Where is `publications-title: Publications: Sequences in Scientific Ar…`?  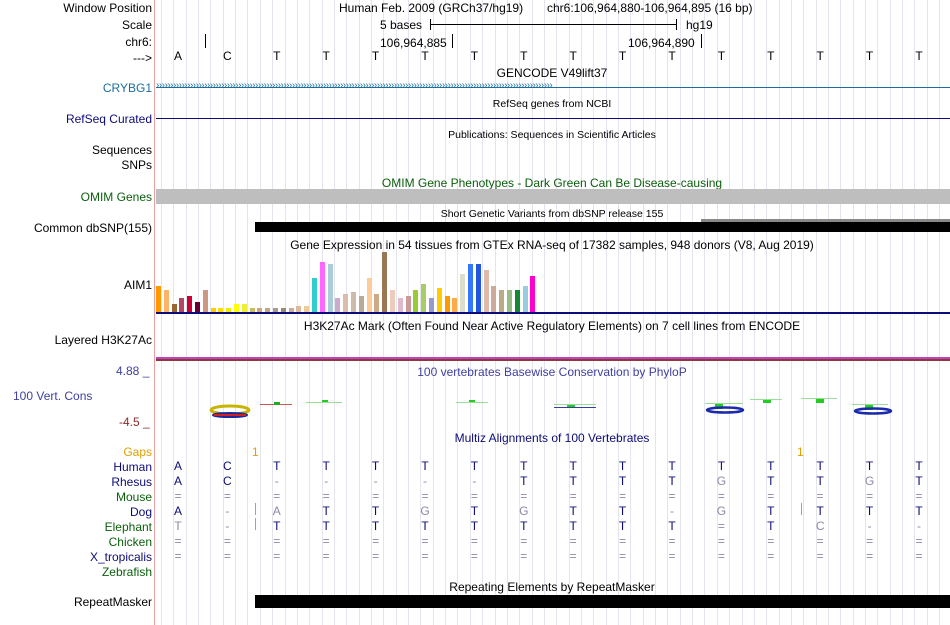
publications-title: Publications: Sequences in Scientific Ar… is located at coordinates (552, 135).